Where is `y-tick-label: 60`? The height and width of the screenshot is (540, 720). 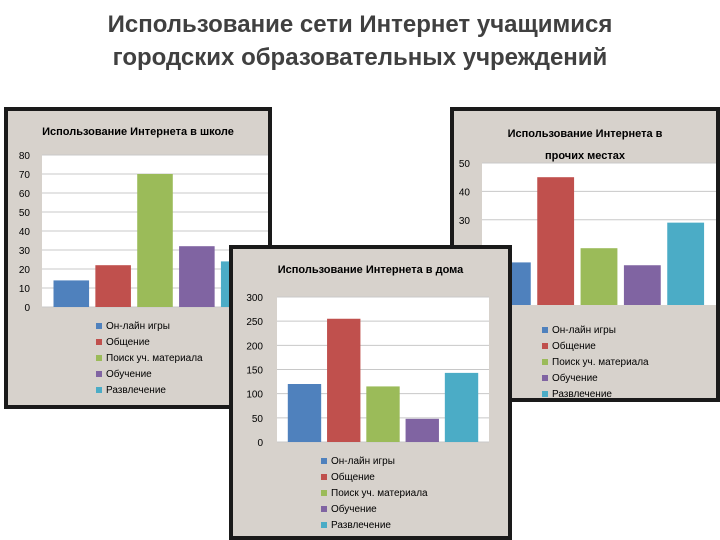
y-tick-label: 60 is located at coordinates (25, 194).